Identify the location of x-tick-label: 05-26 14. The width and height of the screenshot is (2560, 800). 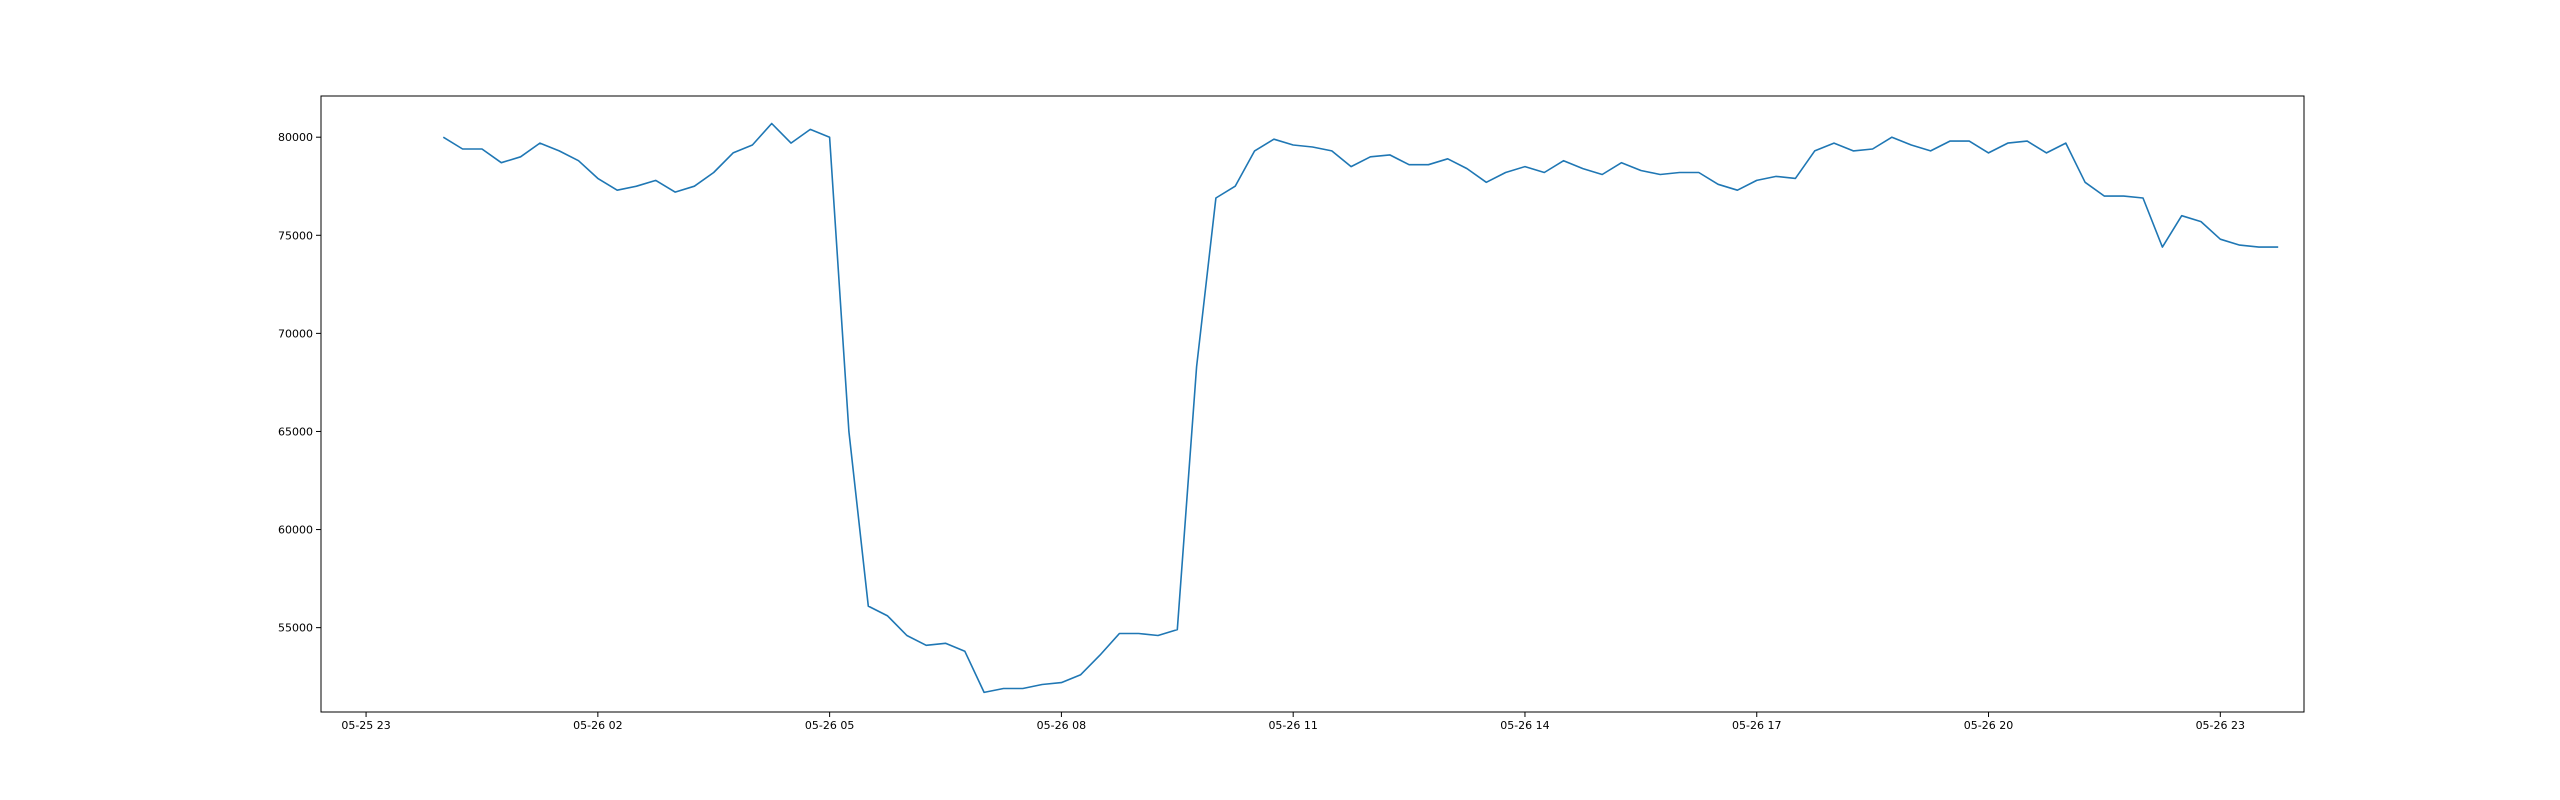
(1524, 725).